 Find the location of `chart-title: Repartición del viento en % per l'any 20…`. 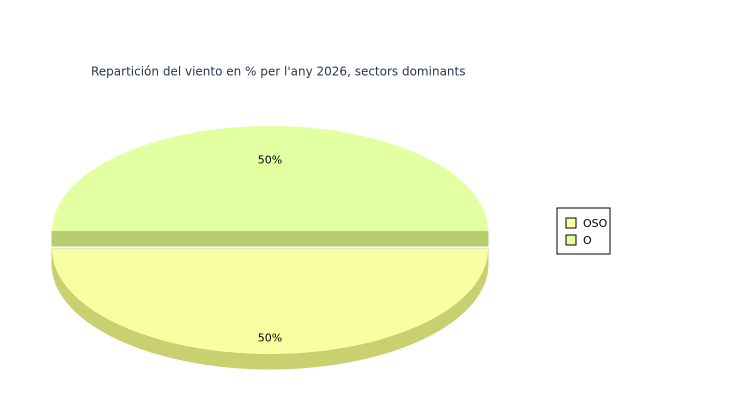

chart-title: Repartición del viento en % per l'any 20… is located at coordinates (278, 72).